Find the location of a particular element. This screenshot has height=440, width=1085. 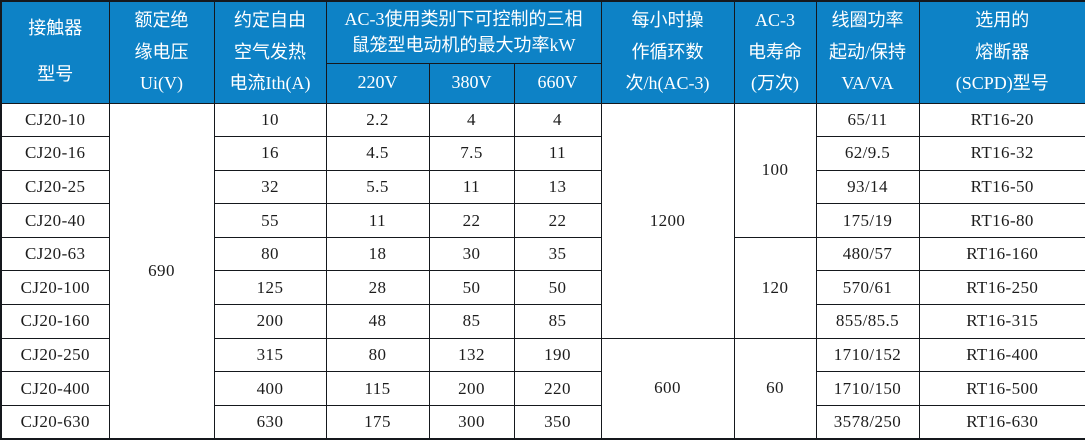

cell-coil-power: 480/57 is located at coordinates (867, 254).